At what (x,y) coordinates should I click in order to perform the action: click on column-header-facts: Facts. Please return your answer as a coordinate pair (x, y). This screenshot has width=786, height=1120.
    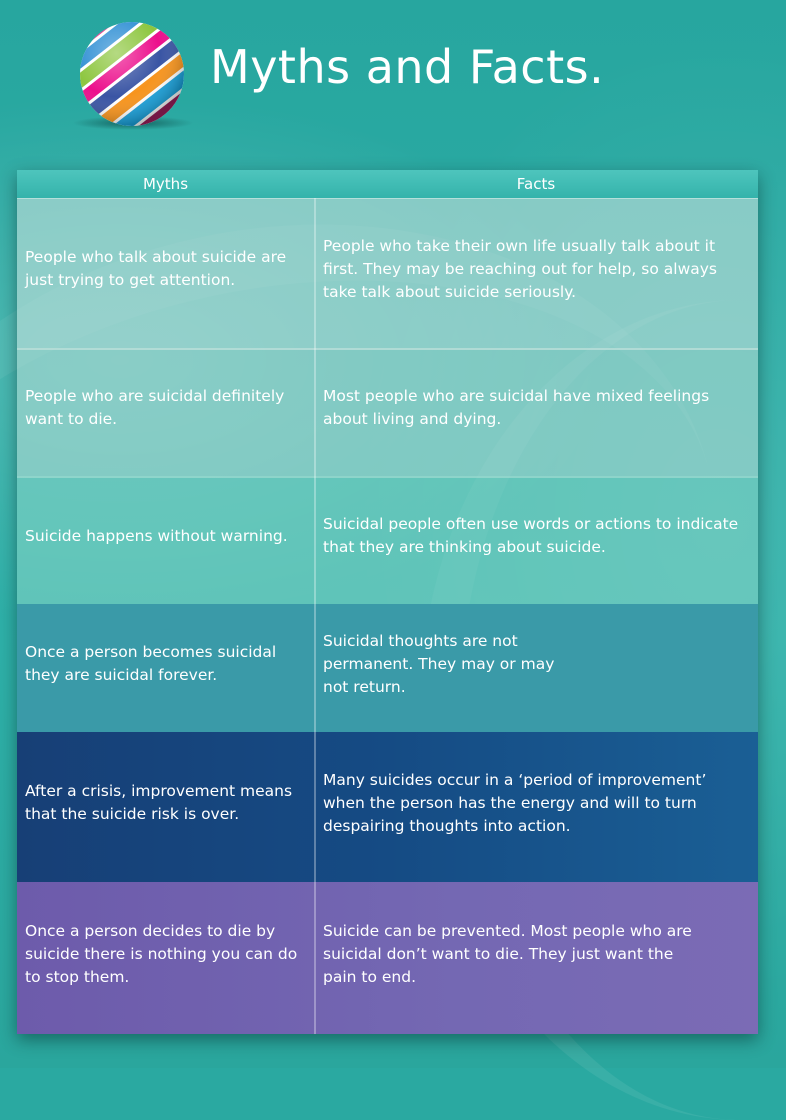
    Looking at the image, I should click on (536, 184).